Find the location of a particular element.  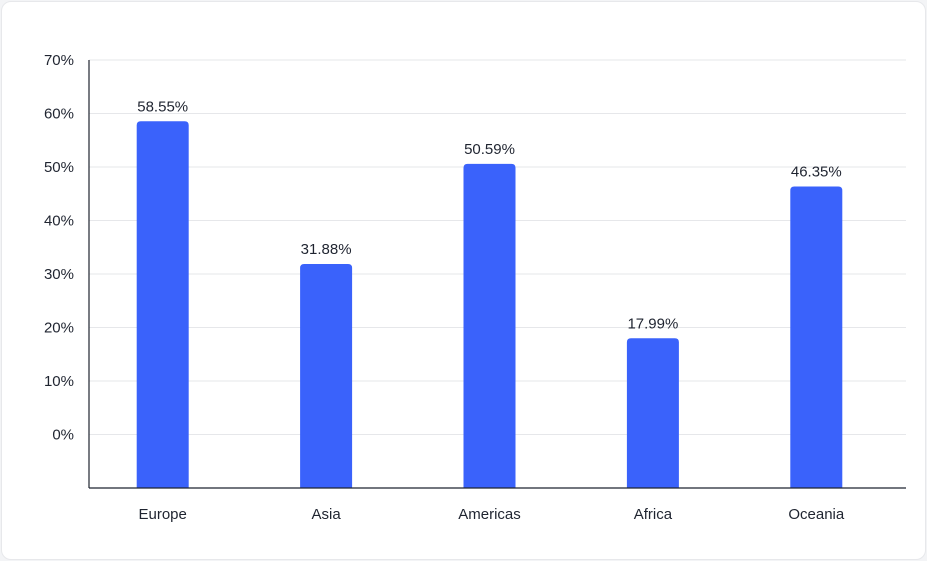

bar-oceania is located at coordinates (816, 337).